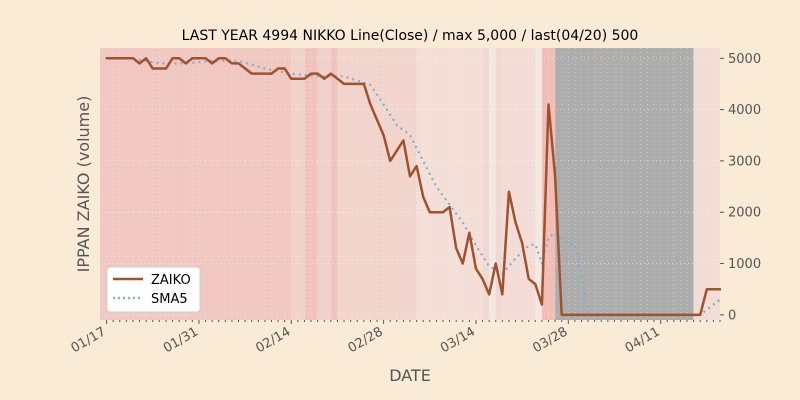 This screenshot has width=800, height=400. What do you see at coordinates (732, 315) in the screenshot?
I see `y-tick-label-0: 0` at bounding box center [732, 315].